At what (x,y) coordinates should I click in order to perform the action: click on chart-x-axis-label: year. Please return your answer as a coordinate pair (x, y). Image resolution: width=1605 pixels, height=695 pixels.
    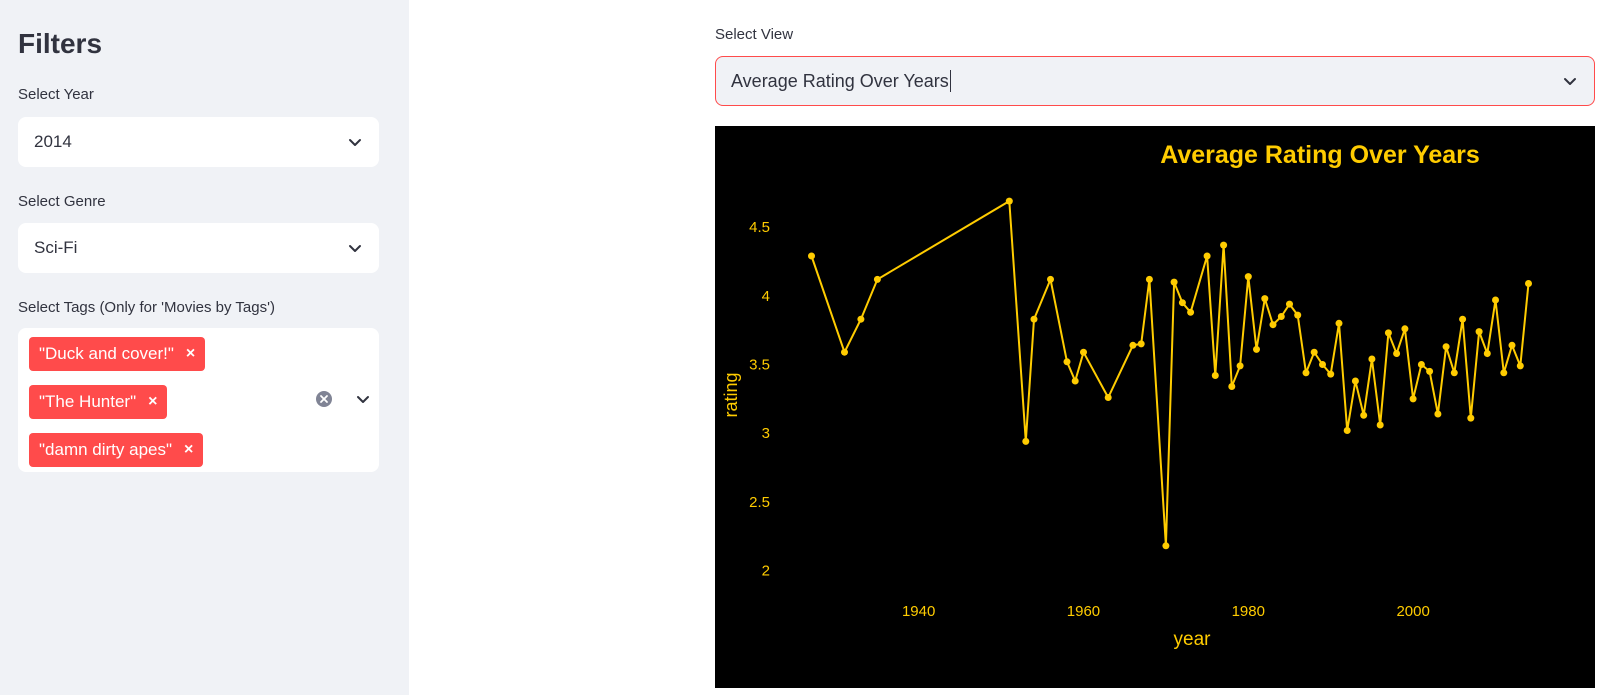
    Looking at the image, I should click on (1193, 639).